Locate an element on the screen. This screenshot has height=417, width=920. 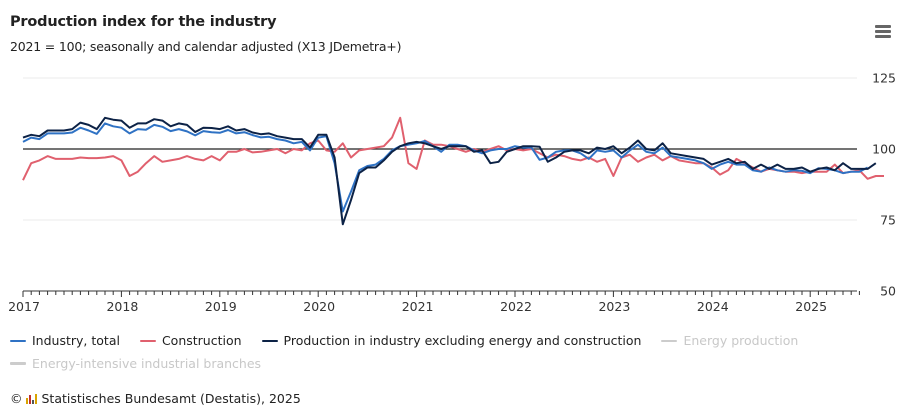
x-tick-label: 2017 is located at coordinates (24, 306).